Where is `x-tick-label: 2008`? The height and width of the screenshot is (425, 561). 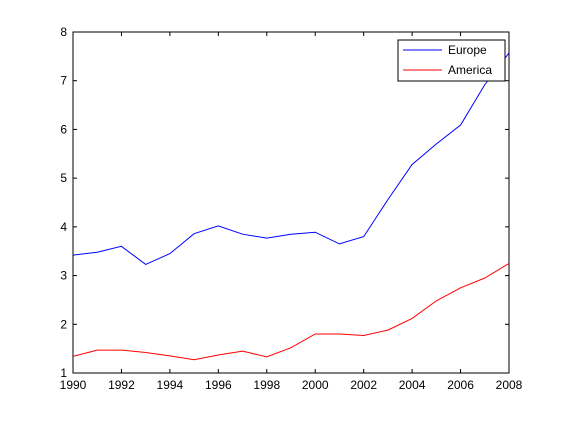 x-tick-label: 2008 is located at coordinates (509, 385).